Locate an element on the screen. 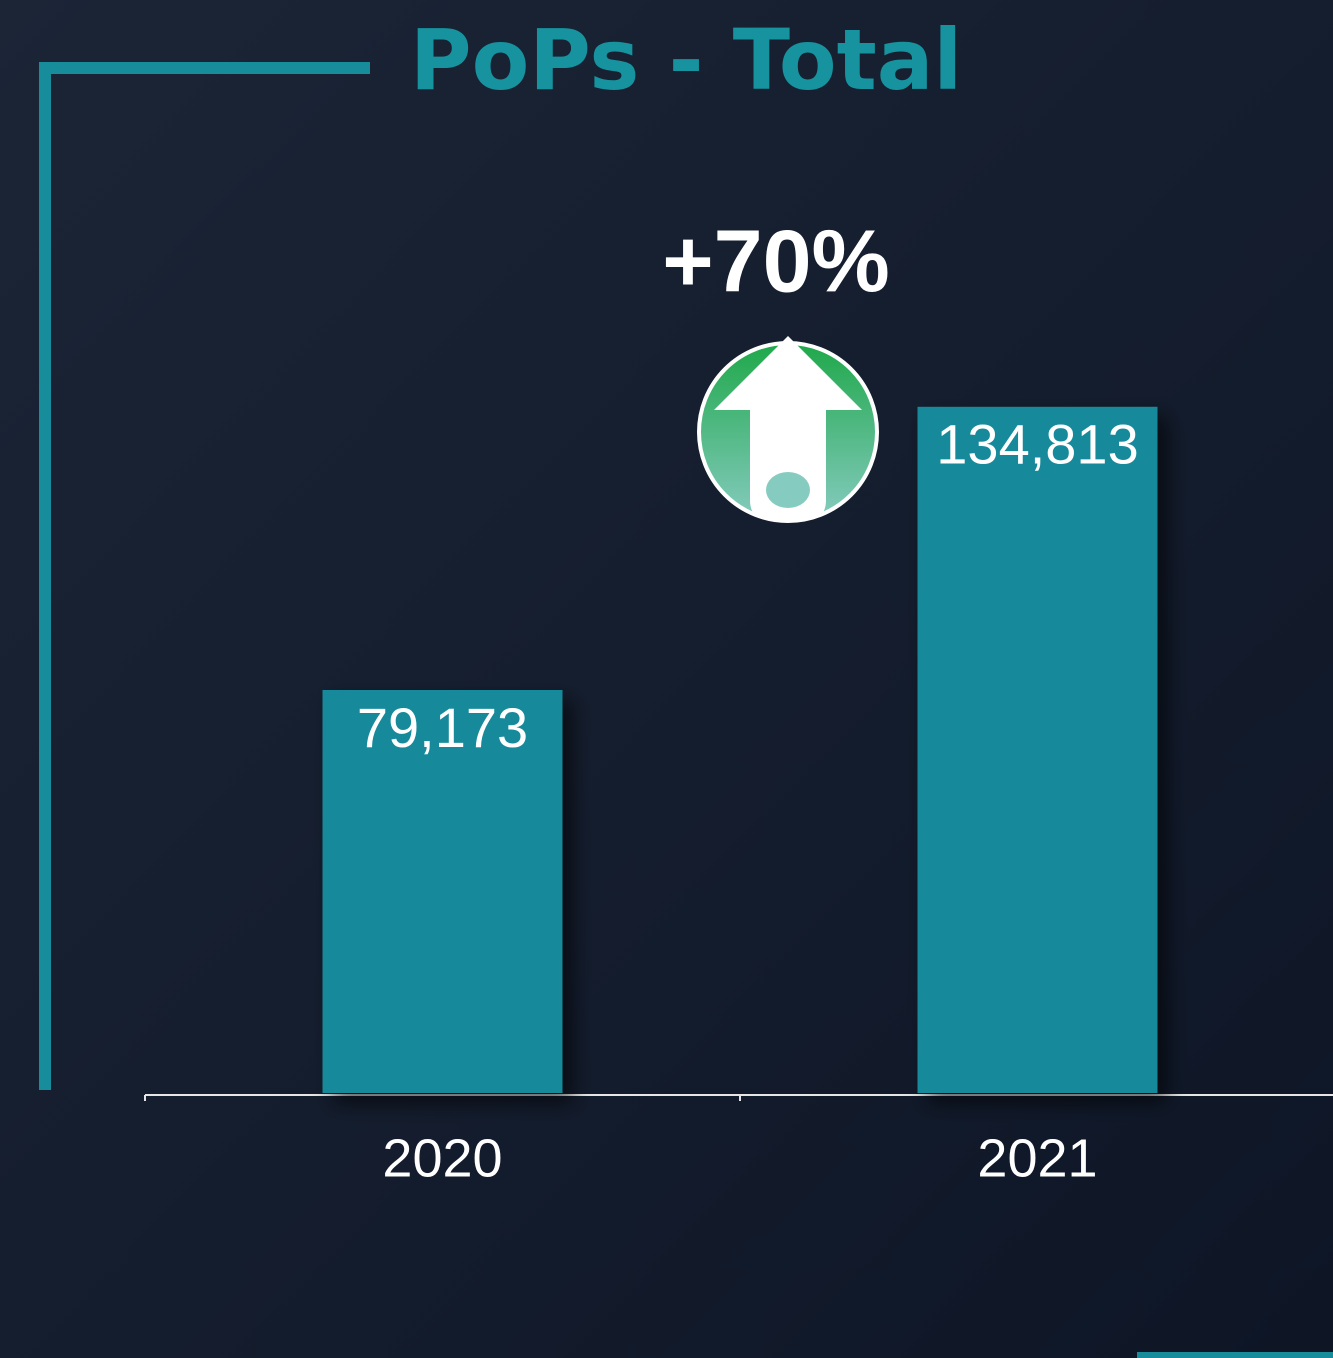 This screenshot has width=1333, height=1358. x-tick-label: 2020 is located at coordinates (442, 1158).